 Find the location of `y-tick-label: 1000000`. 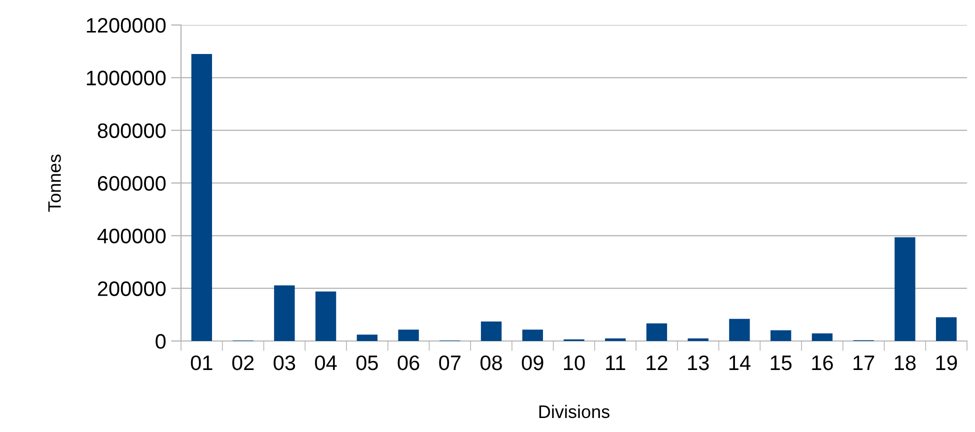

y-tick-label: 1000000 is located at coordinates (126, 78).